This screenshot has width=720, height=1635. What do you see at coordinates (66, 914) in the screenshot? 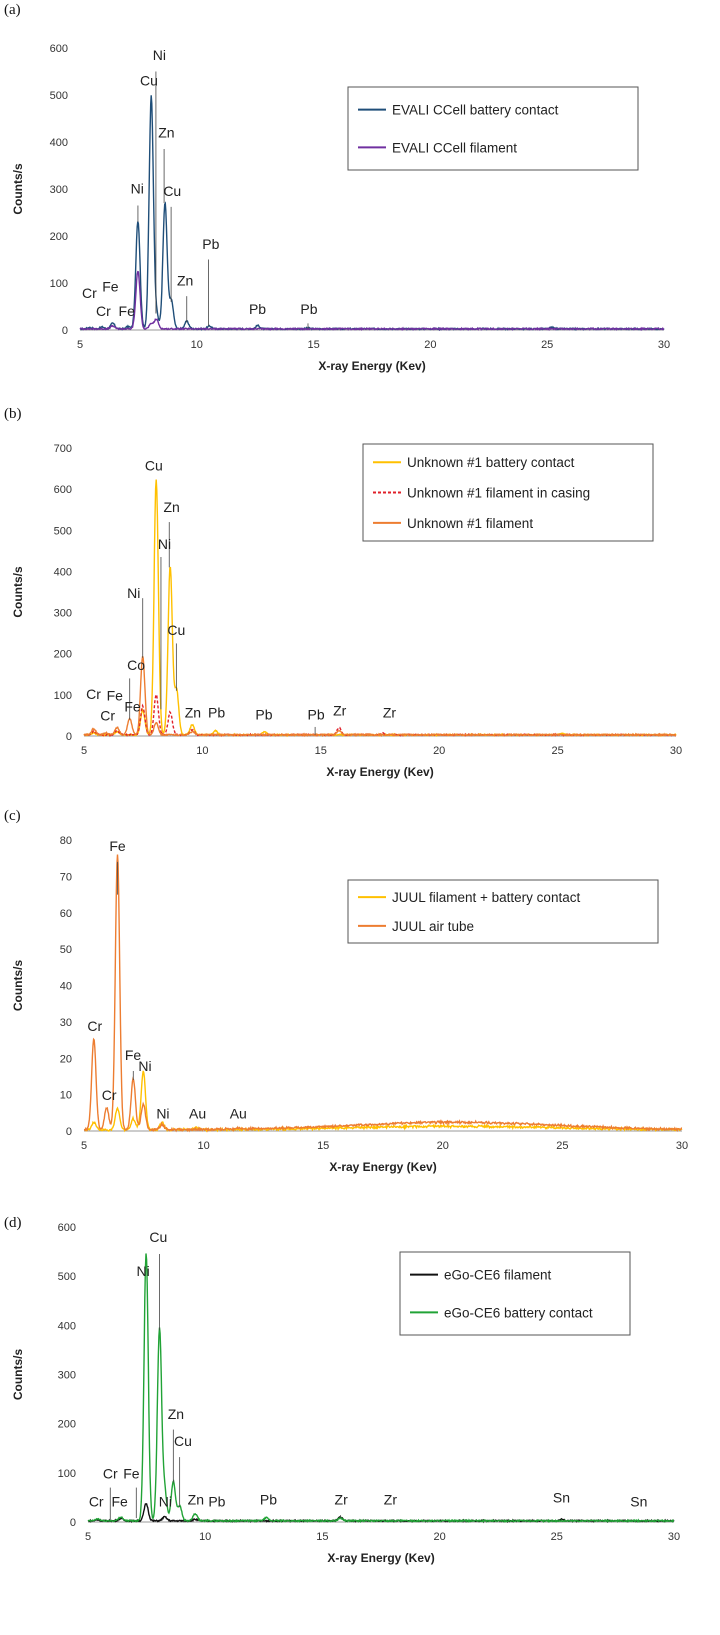
I see `y-tick-label: 60` at bounding box center [66, 914].